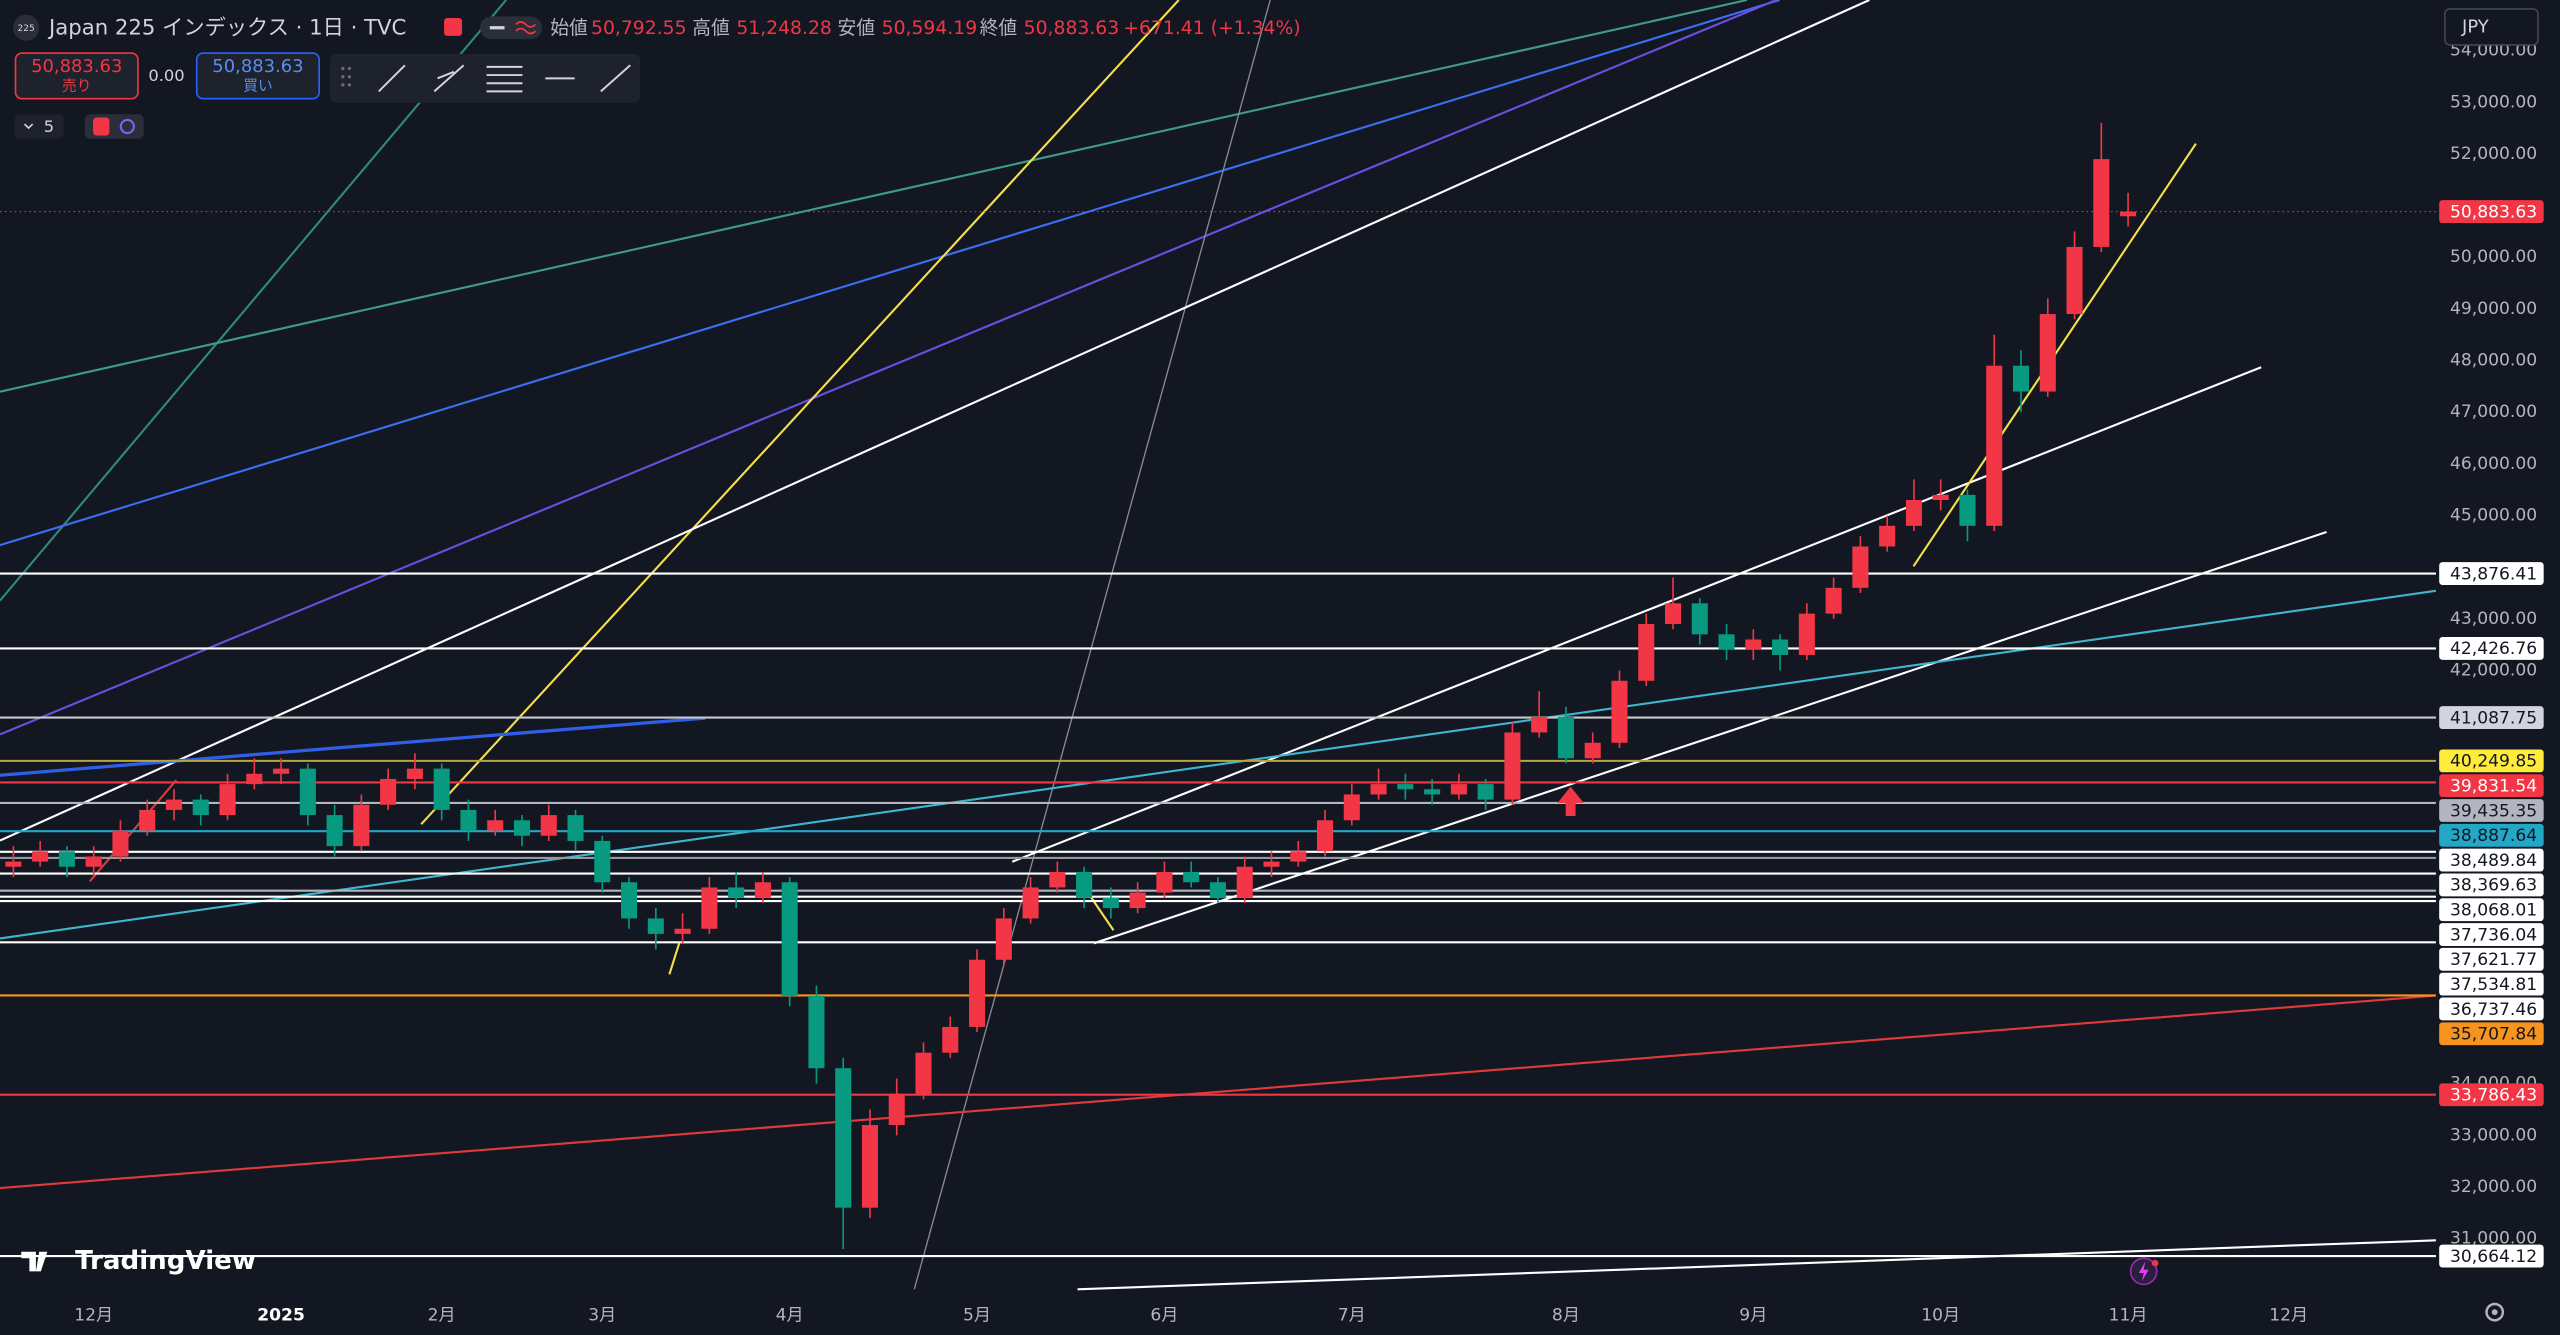 This screenshot has width=2560, height=1335. What do you see at coordinates (2288, 1315) in the screenshot?
I see `x-tick-label: 12月` at bounding box center [2288, 1315].